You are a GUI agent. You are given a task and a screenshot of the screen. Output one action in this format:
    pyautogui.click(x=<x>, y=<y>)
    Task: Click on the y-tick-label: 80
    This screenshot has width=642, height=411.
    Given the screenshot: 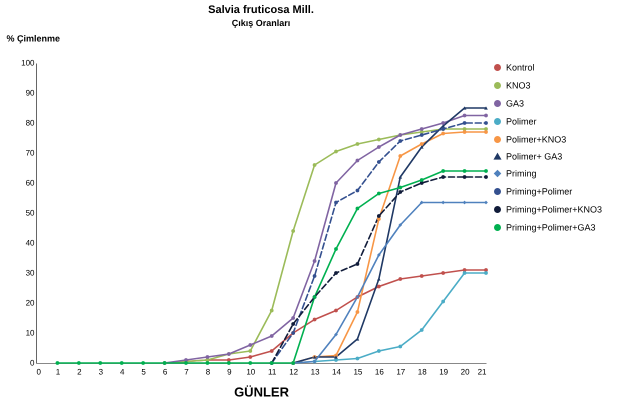 What is the action you would take?
    pyautogui.click(x=31, y=123)
    